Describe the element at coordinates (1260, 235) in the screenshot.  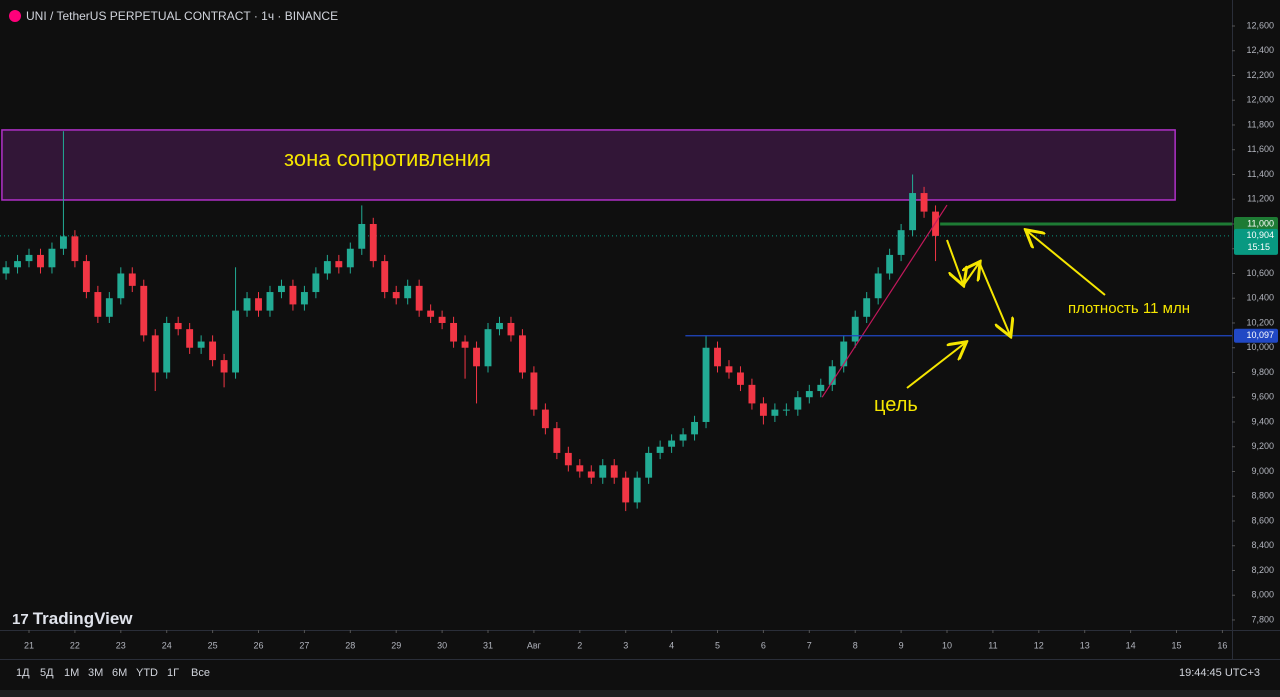
I see `last-price-label: 10,904` at that location.